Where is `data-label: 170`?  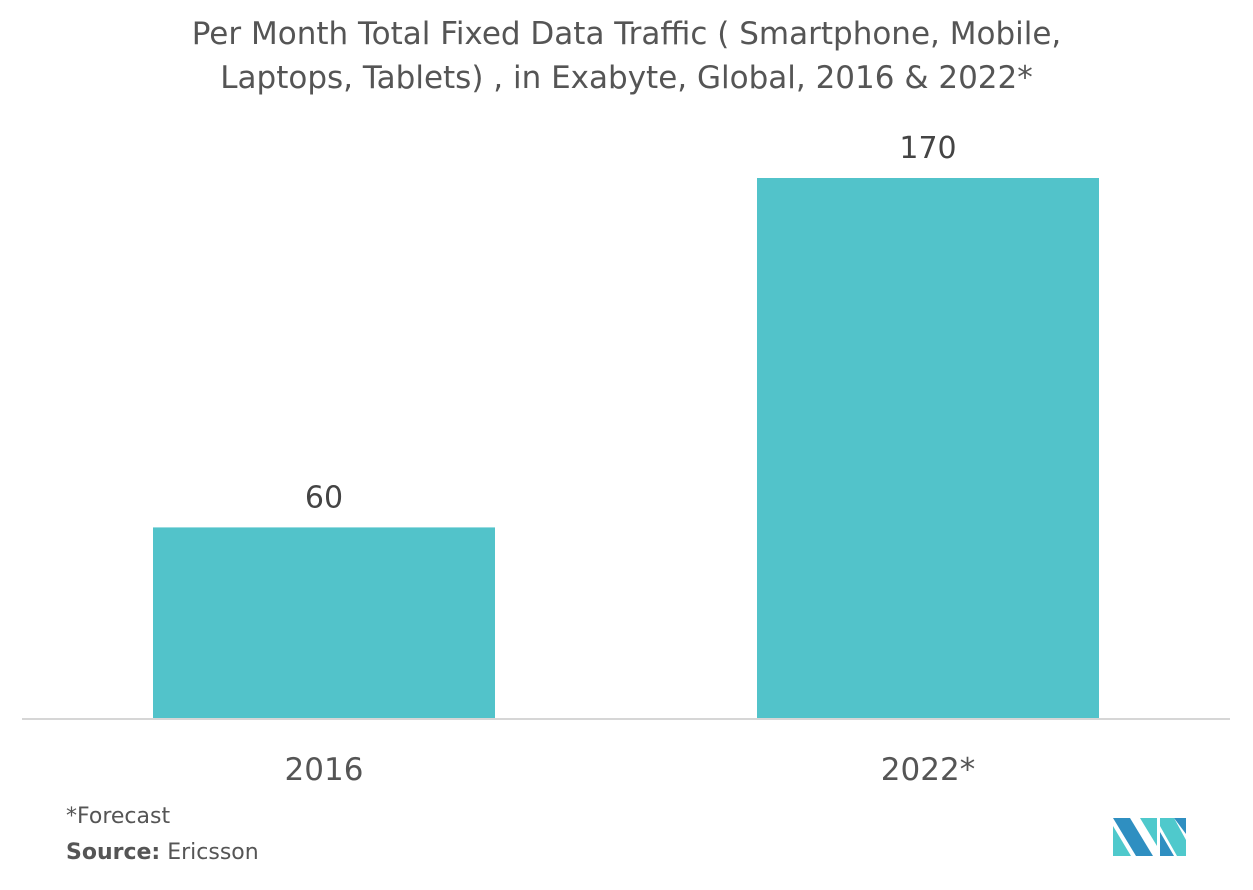 data-label: 170 is located at coordinates (927, 148).